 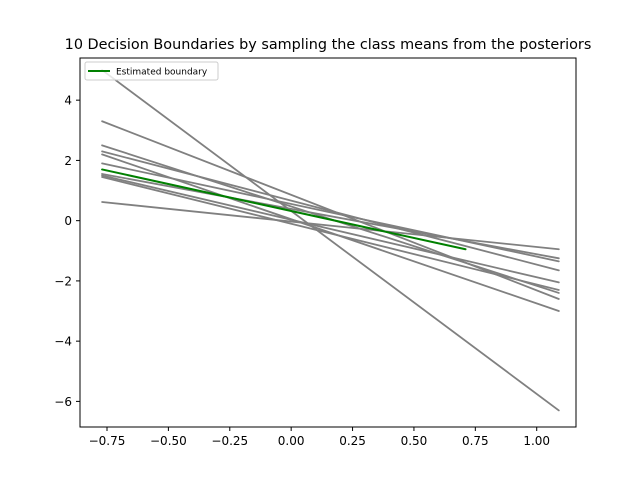 What do you see at coordinates (168, 441) in the screenshot?
I see `x-tick-label: −0.50` at bounding box center [168, 441].